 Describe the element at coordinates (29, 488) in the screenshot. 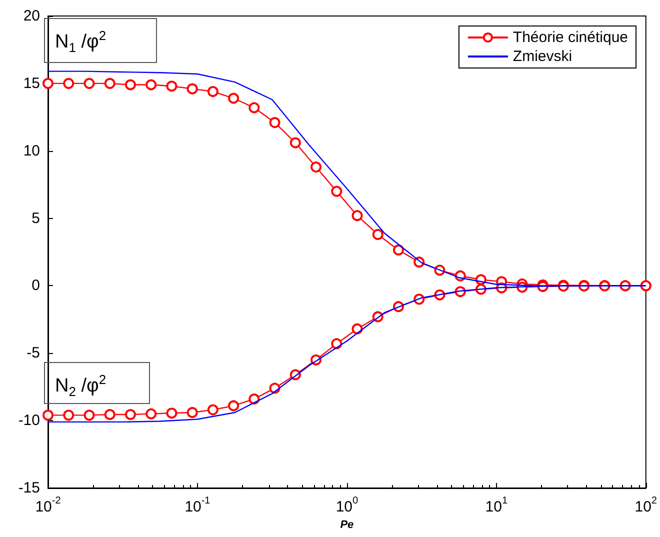

I see `y-tick-label: -15` at that location.